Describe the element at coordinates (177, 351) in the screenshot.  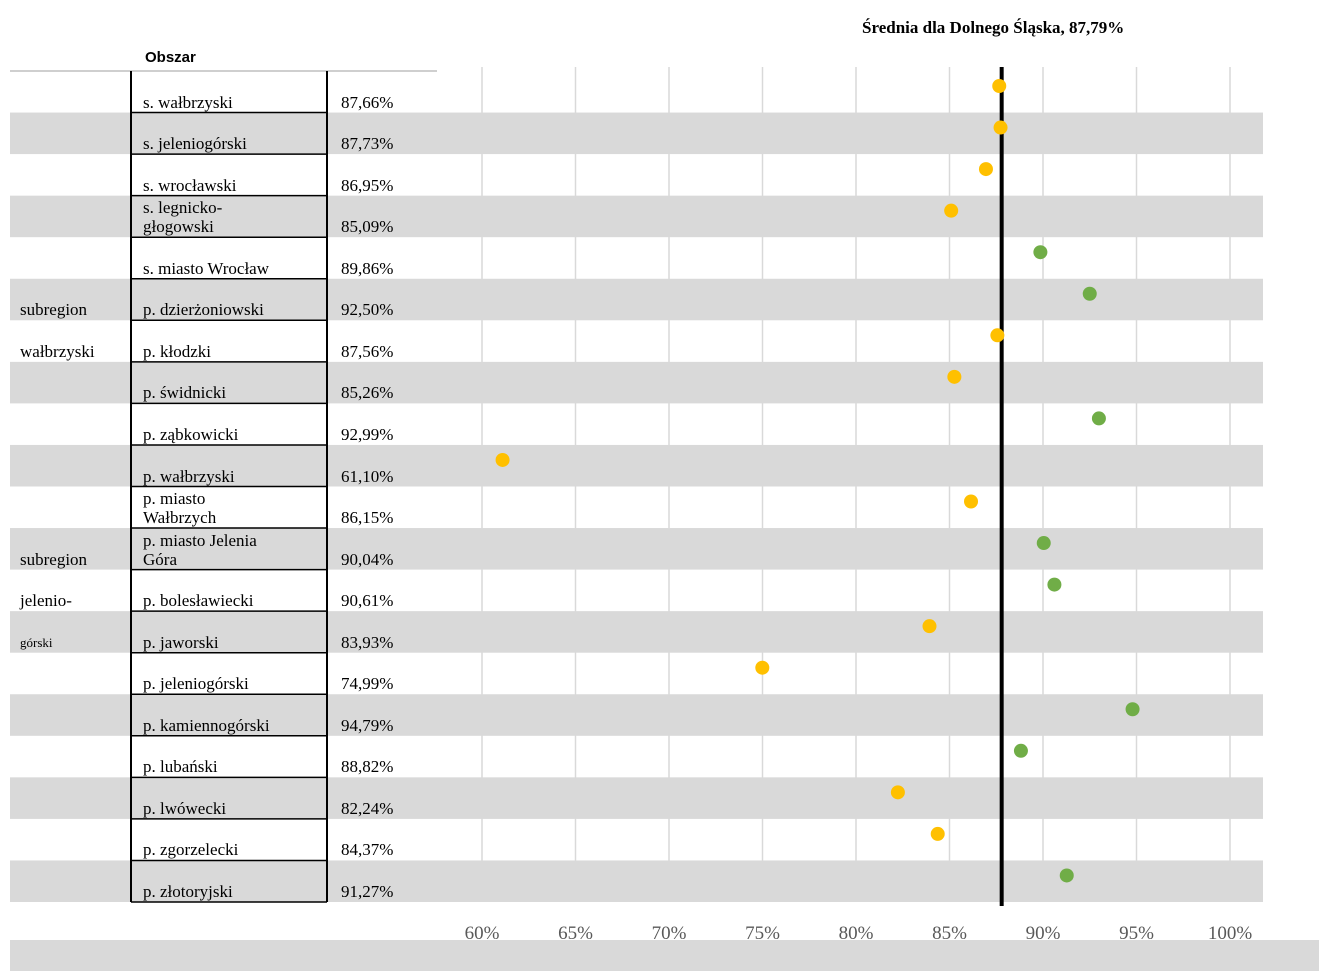
I see `area-label: p. kłodzki` at that location.